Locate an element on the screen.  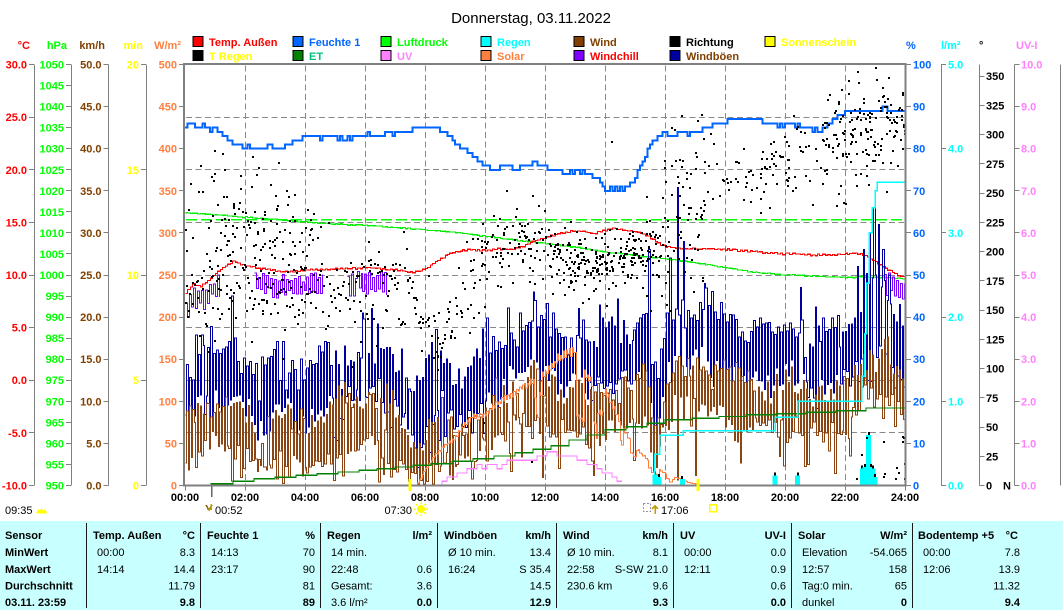
svg-text: 1015 is located at coordinates (52, 213).